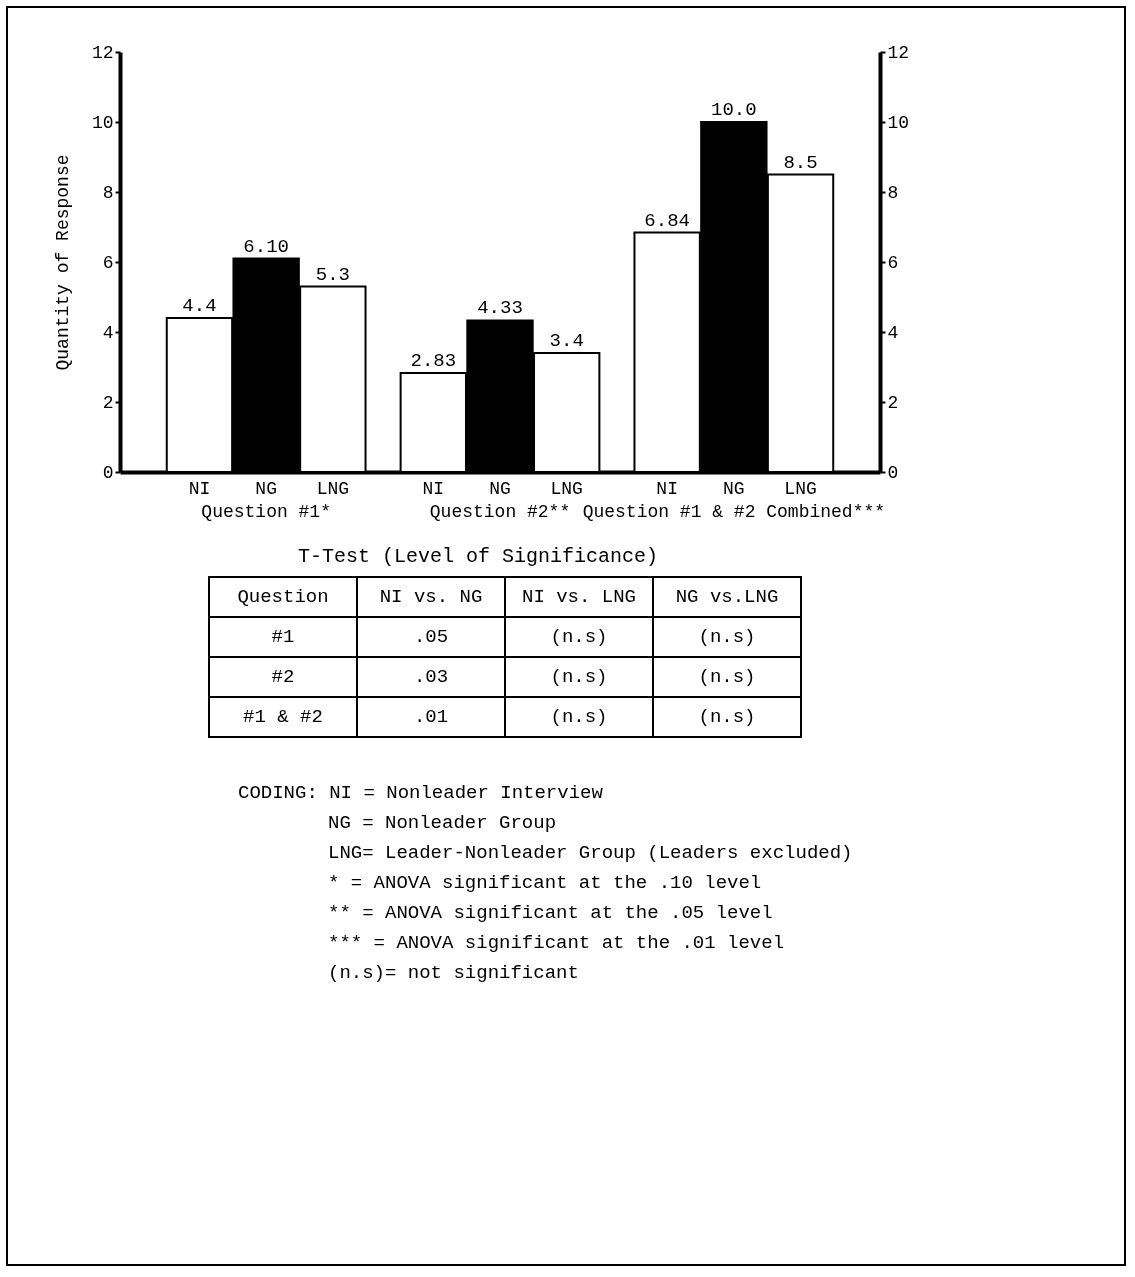 This screenshot has height=1277, width=1135. Describe the element at coordinates (545, 883) in the screenshot. I see `text: * = ANOVA significant at the .10 level` at that location.